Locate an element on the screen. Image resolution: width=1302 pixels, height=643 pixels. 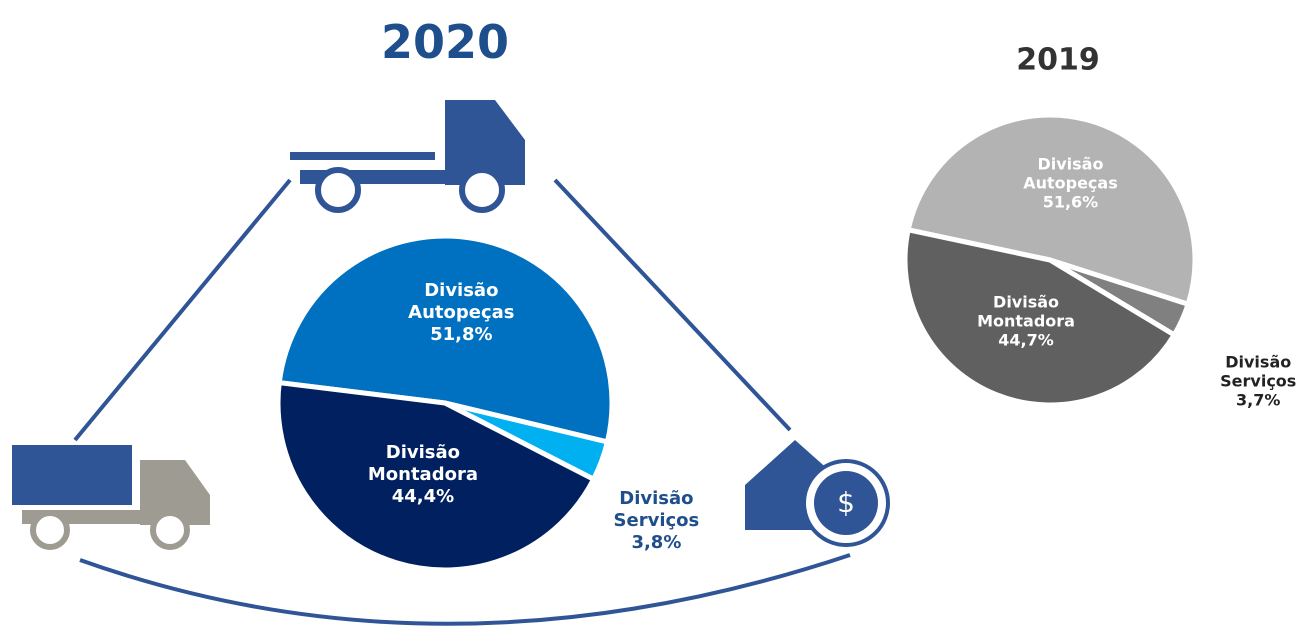
truck-left is located at coordinates (111, 497).